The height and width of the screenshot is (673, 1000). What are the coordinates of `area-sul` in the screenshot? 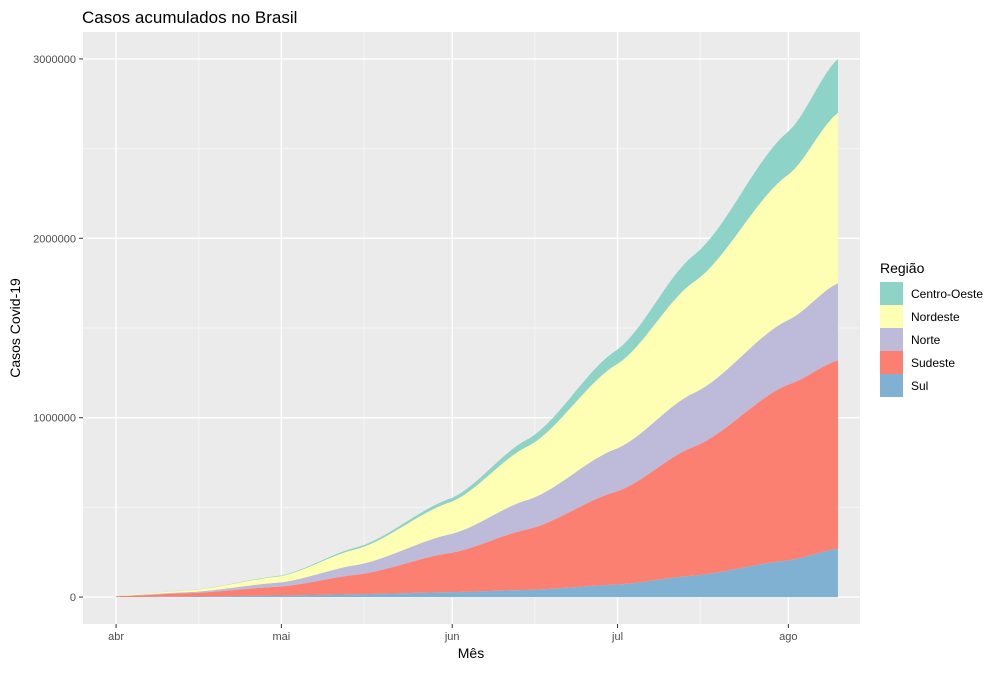 It's located at (477, 573).